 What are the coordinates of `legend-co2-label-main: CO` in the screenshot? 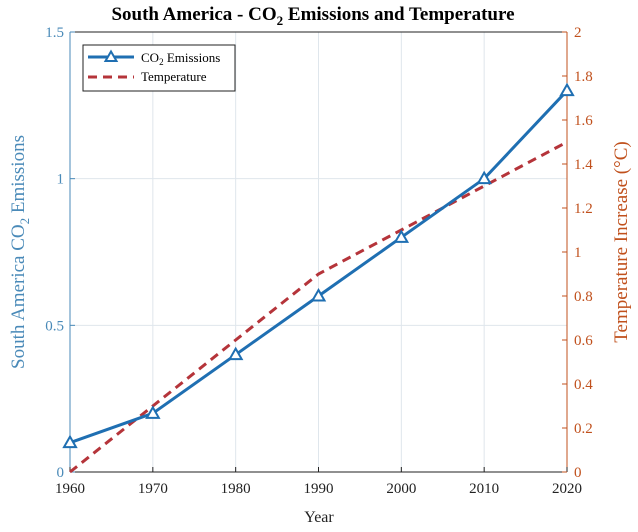 It's located at (150, 57).